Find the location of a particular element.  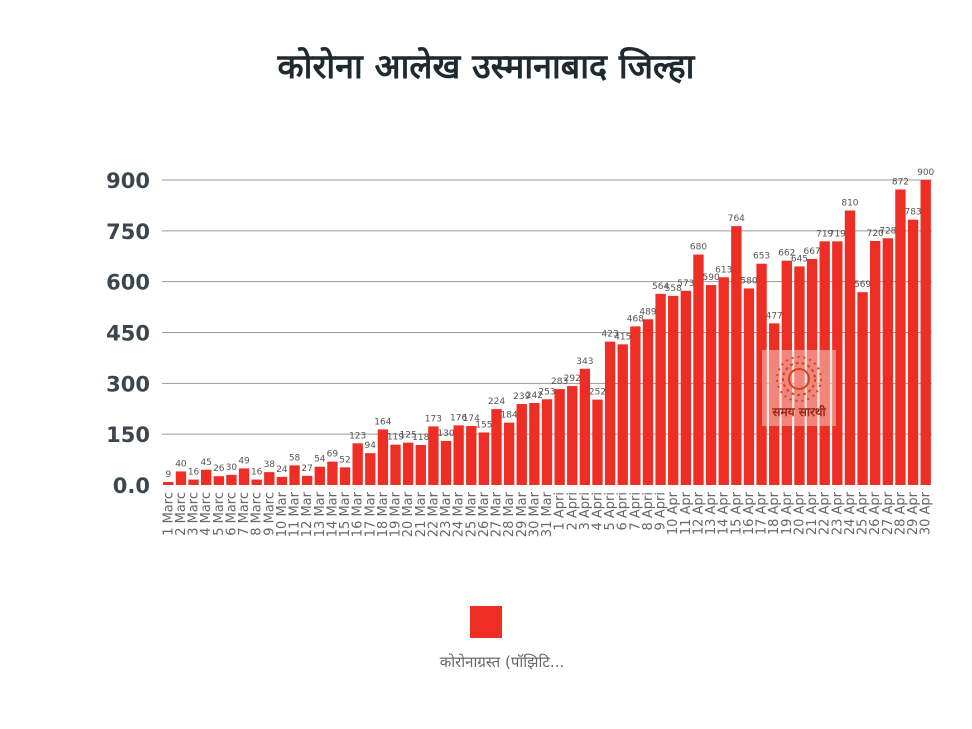

data-label: 719 is located at coordinates (824, 234).